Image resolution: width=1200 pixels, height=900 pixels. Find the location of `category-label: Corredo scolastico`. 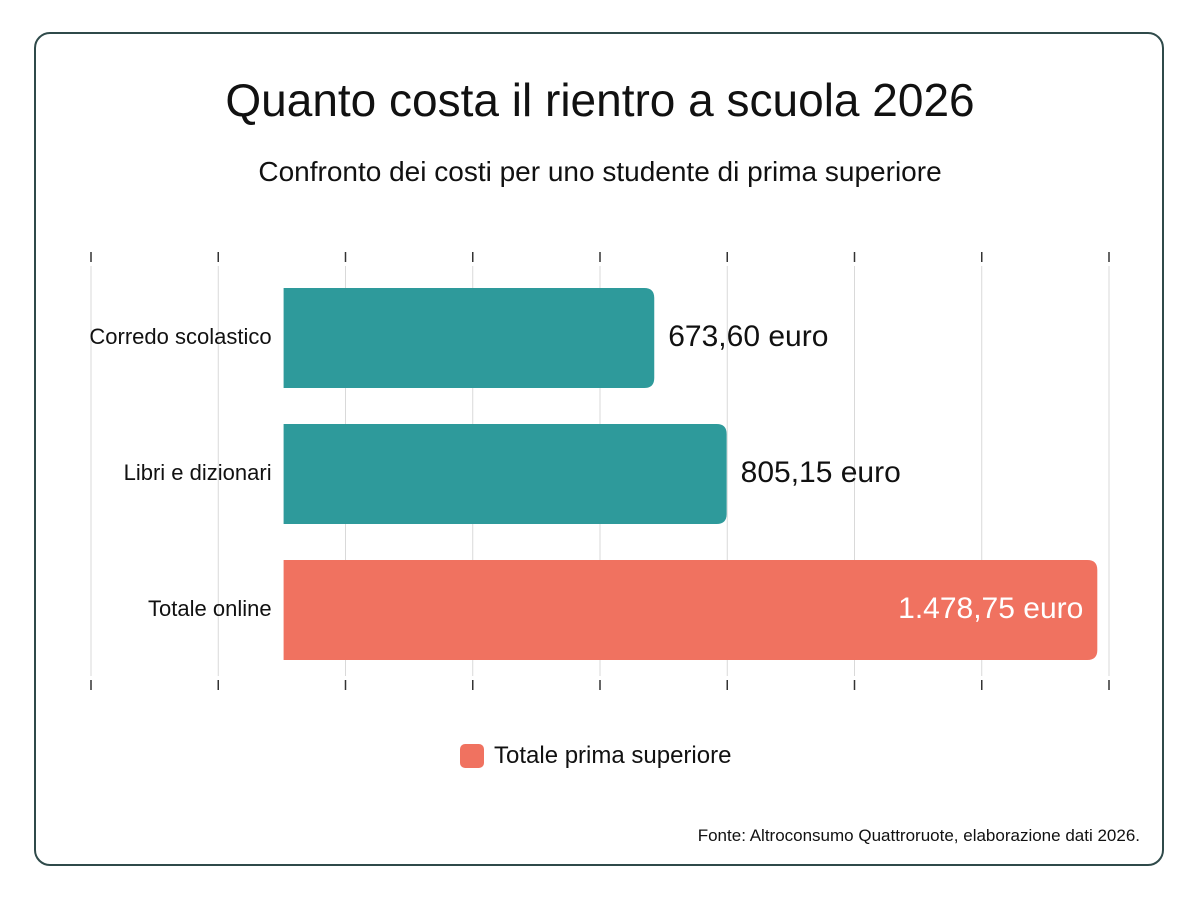

category-label: Corredo scolastico is located at coordinates (180, 336).